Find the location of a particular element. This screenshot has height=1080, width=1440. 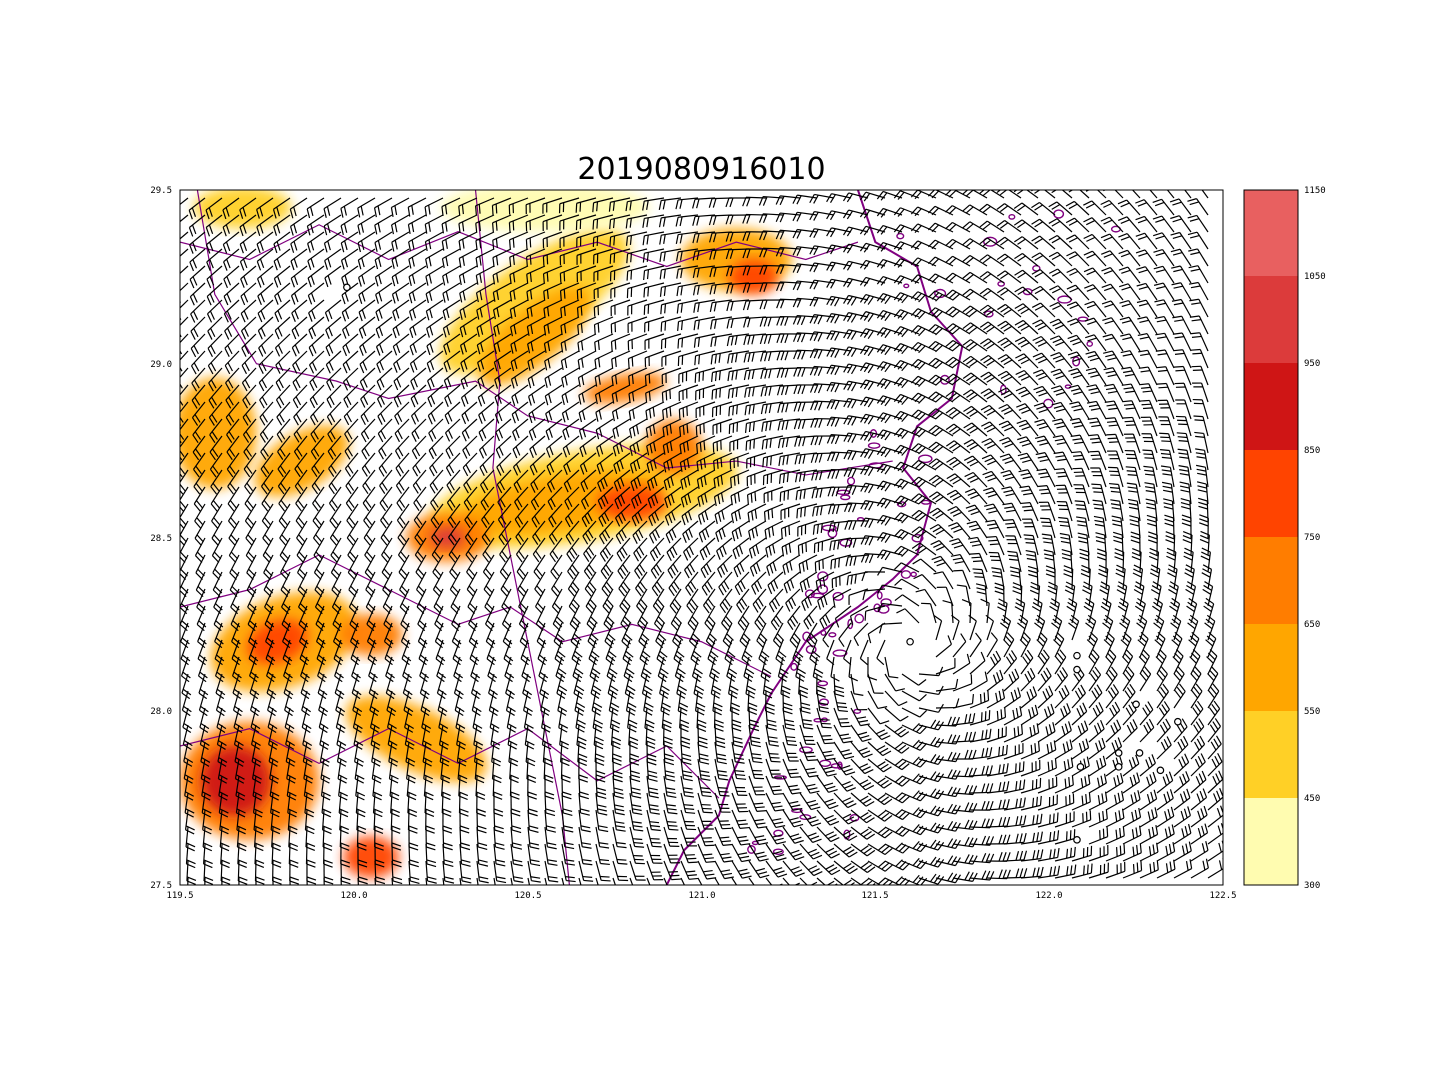

x-tick-label: 122.5 is located at coordinates (1222, 896).